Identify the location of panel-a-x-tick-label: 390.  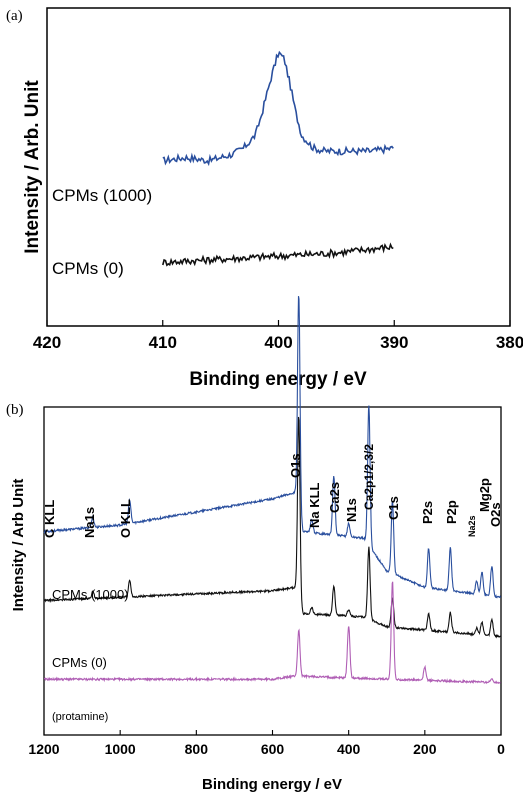
(394, 342).